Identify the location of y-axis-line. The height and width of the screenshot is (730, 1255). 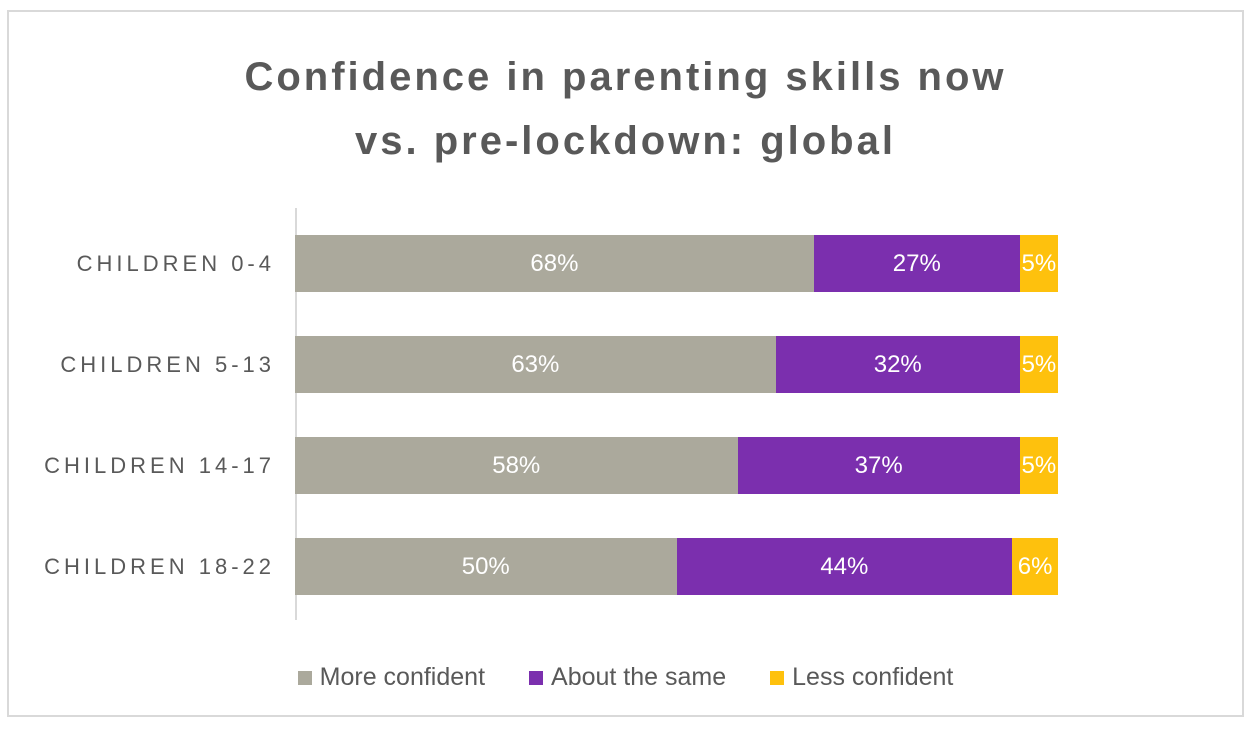
(296, 414).